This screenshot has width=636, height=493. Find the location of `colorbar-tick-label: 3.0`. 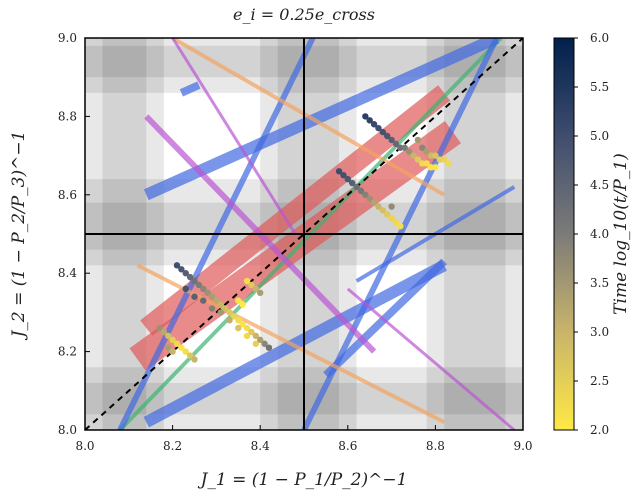

colorbar-tick-label: 3.0 is located at coordinates (599, 332).